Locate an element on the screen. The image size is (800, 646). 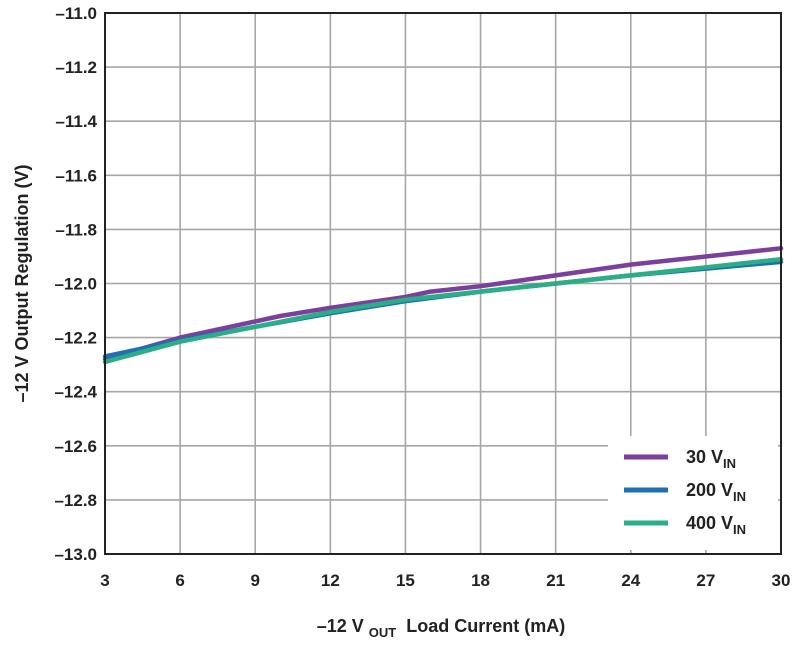
y-tick-label: –11.2 is located at coordinates (76, 67).